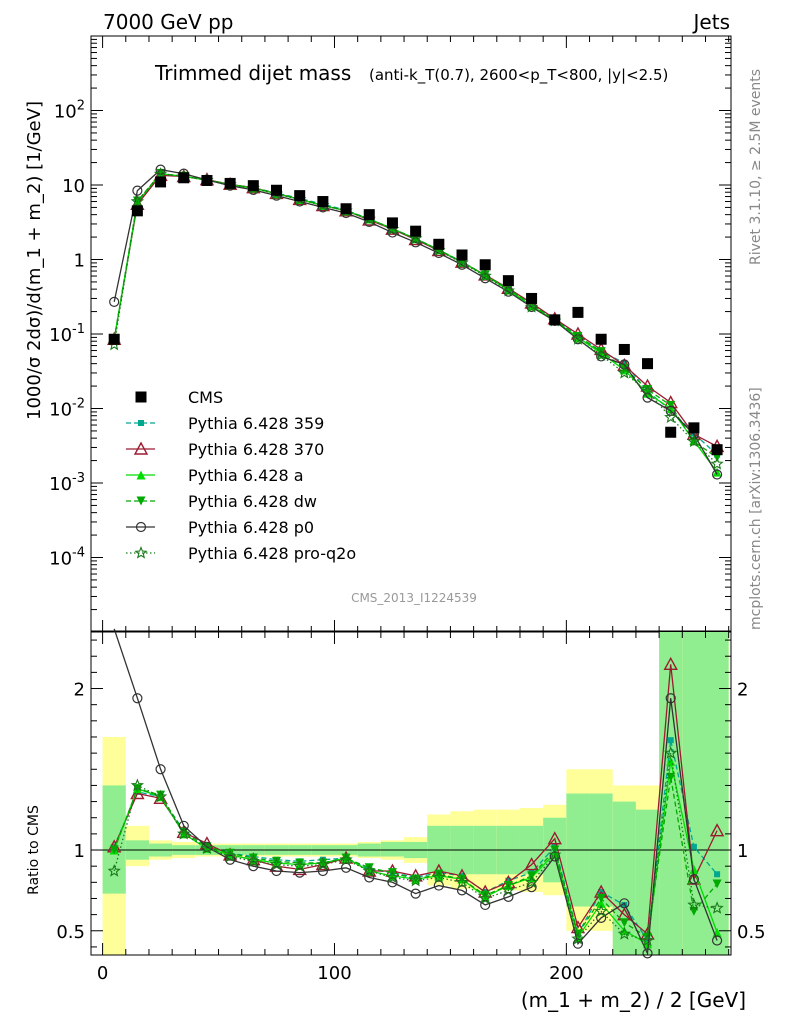  What do you see at coordinates (79, 261) in the screenshot?
I see `main-y-ticklabel: 1` at bounding box center [79, 261].